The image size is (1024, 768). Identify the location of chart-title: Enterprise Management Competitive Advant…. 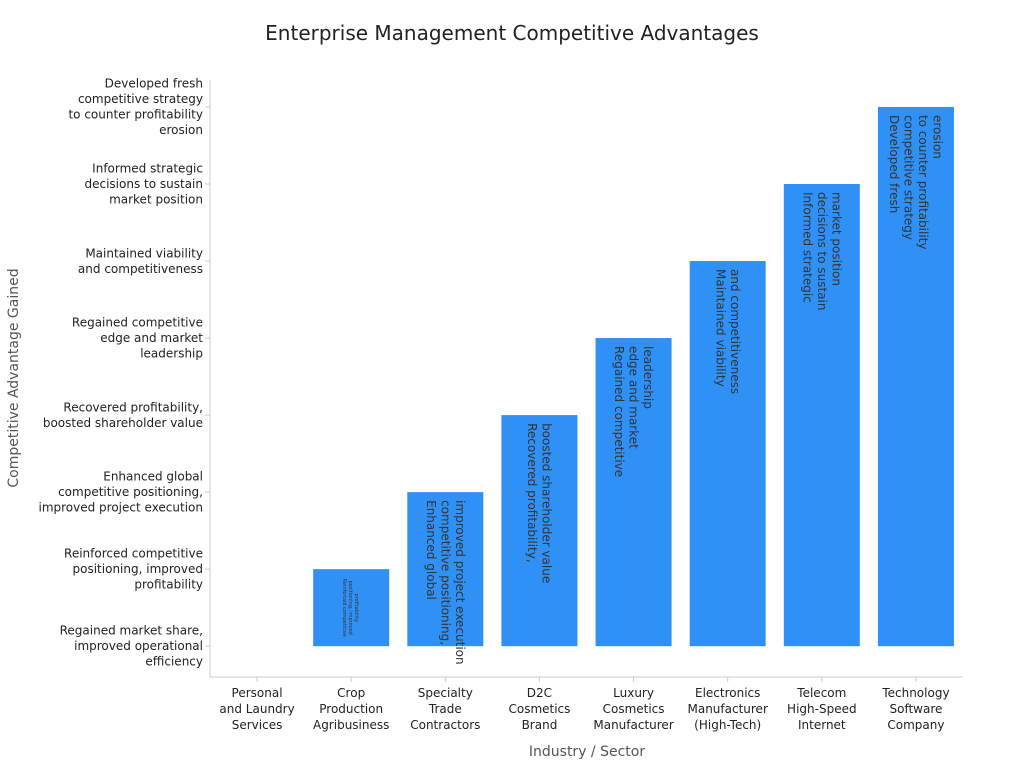
(512, 33).